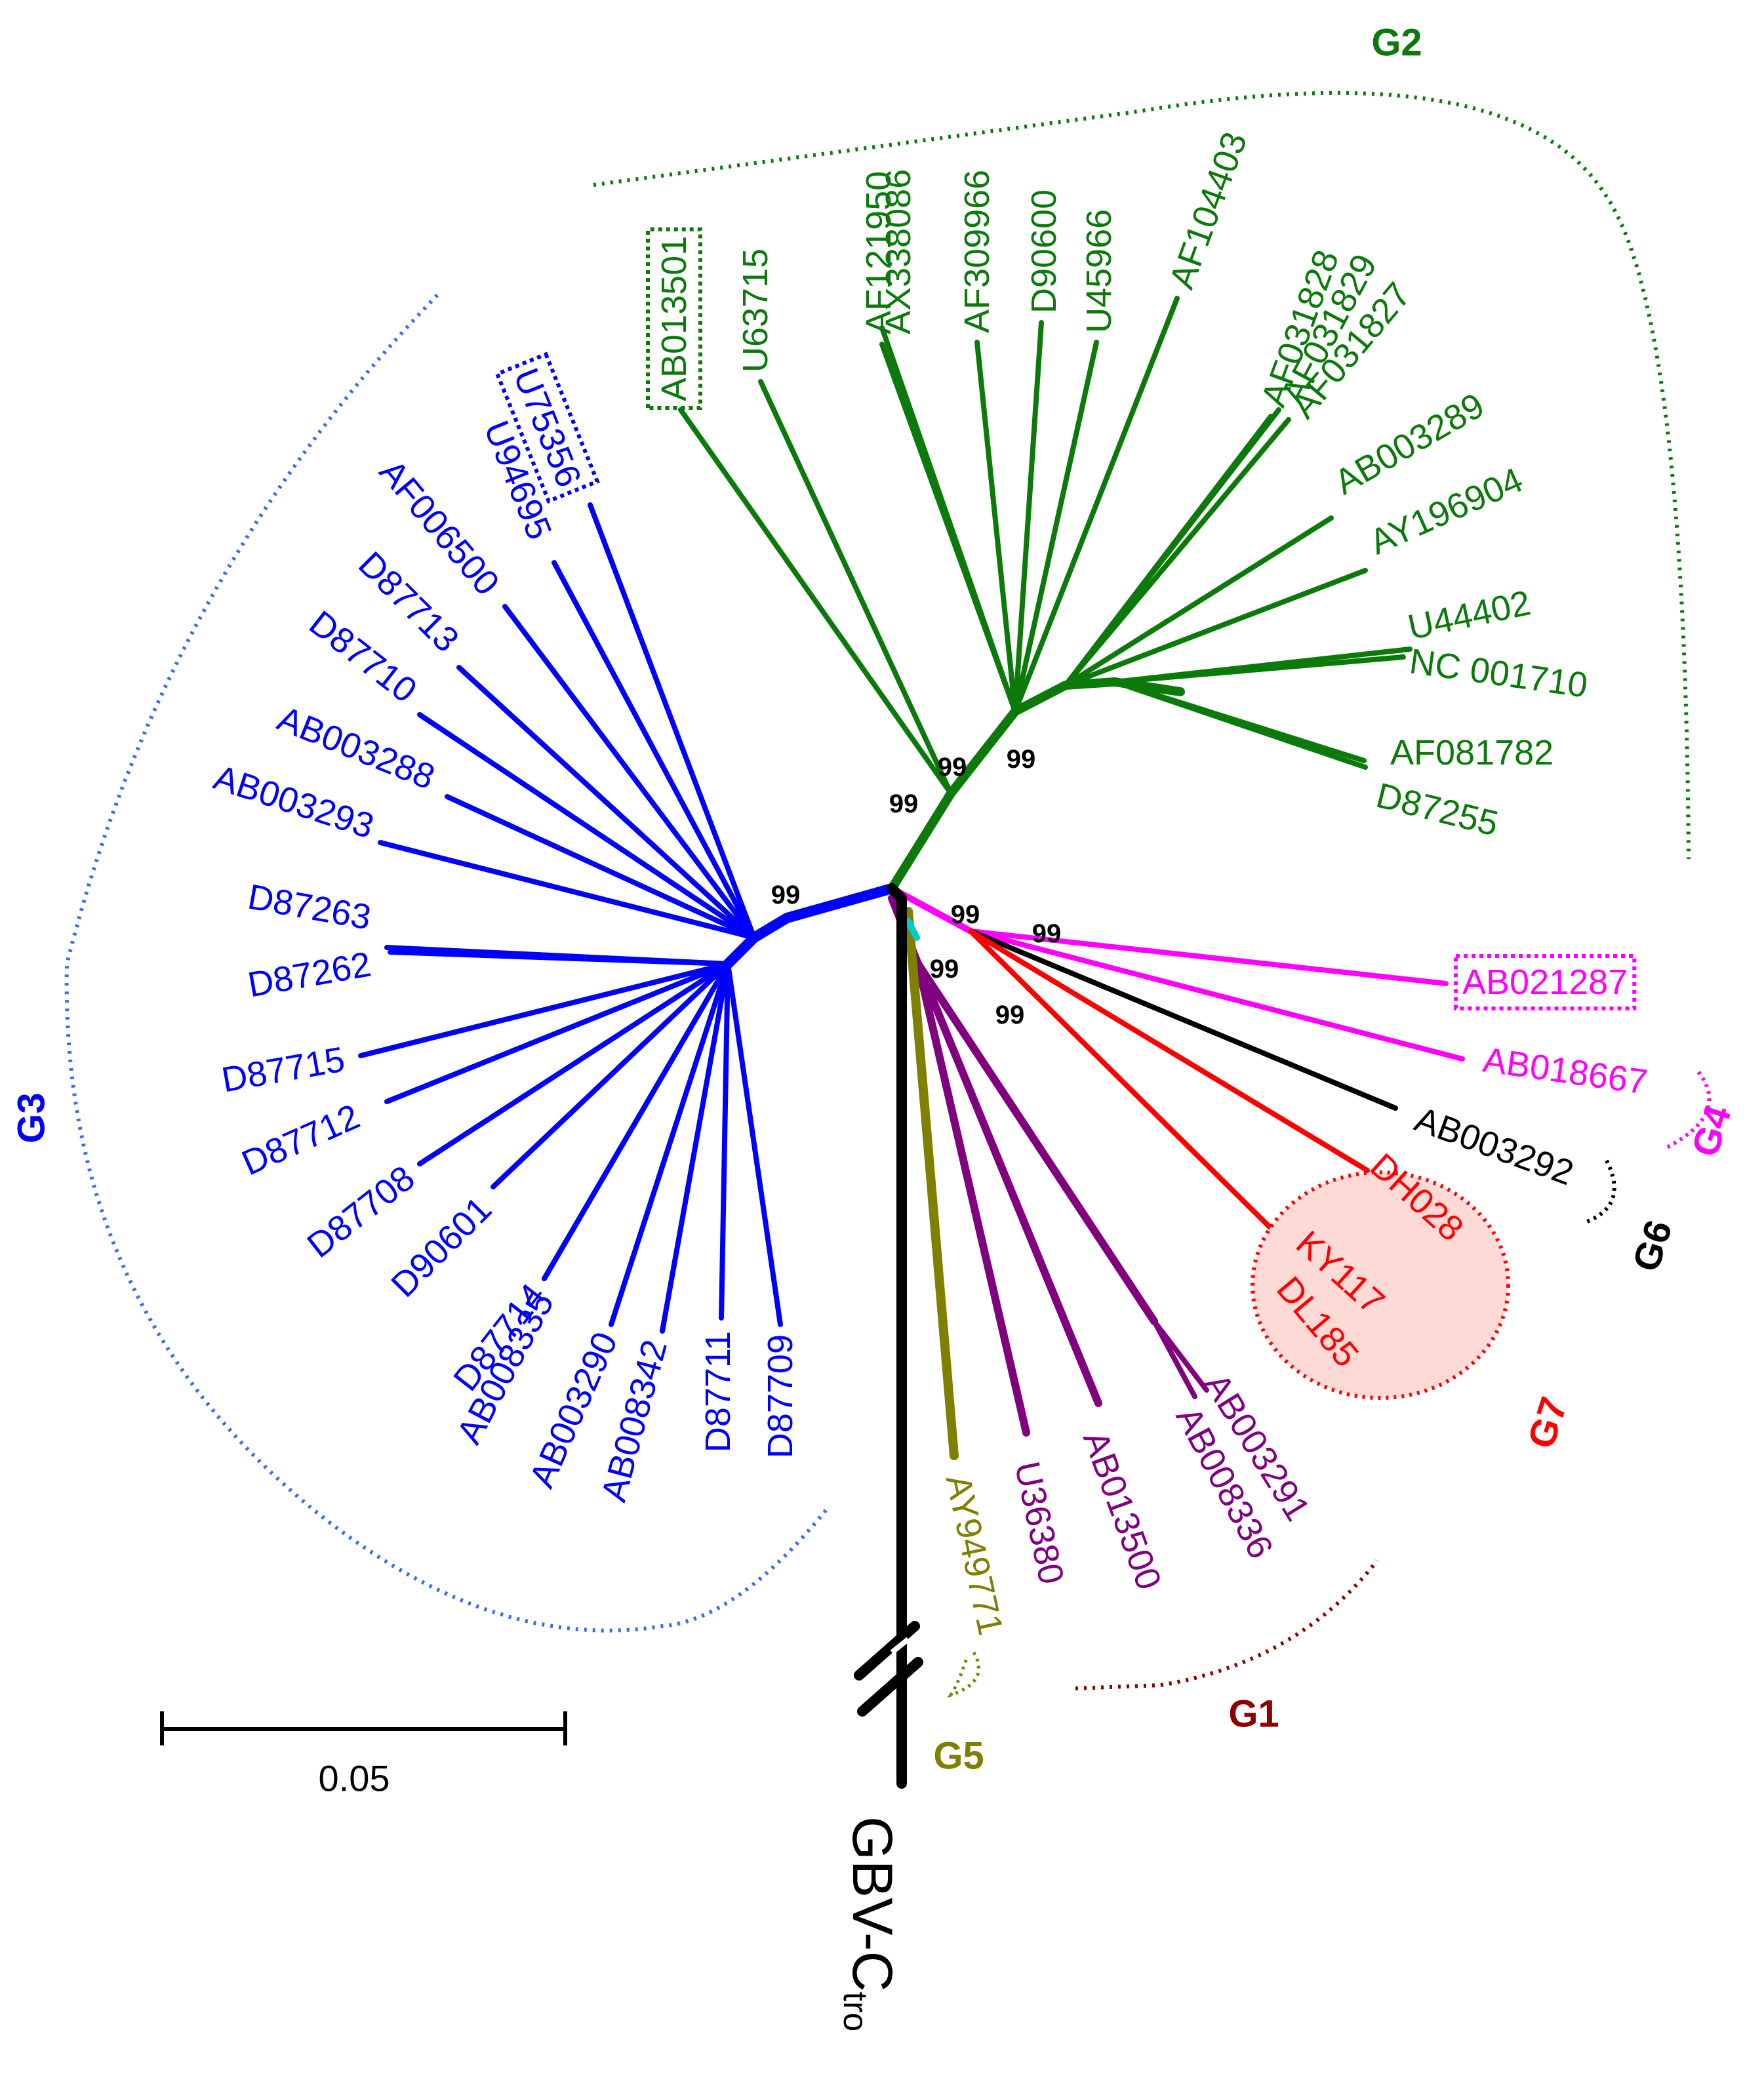 Image resolution: width=1764 pixels, height=2091 pixels. What do you see at coordinates (1240, 721) in the screenshot?
I see `branch-d87255` at bounding box center [1240, 721].